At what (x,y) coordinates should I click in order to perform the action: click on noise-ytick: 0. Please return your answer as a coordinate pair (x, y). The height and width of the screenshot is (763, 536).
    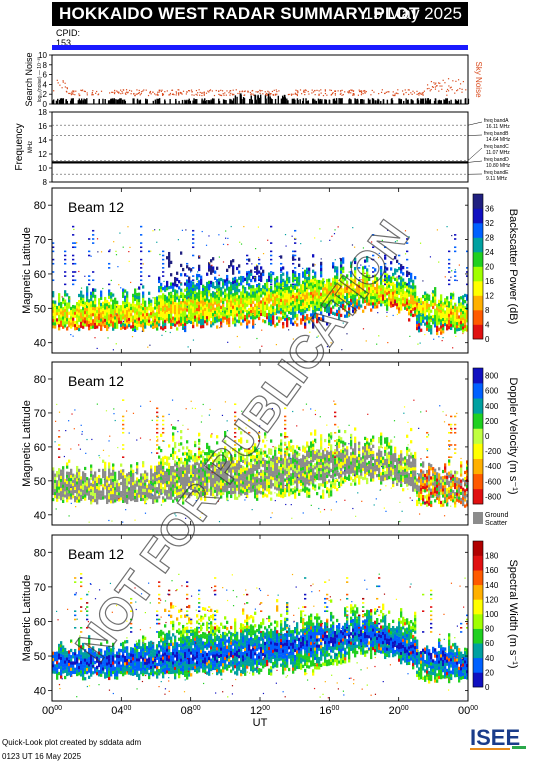
    Looking at the image, I should click on (45, 104).